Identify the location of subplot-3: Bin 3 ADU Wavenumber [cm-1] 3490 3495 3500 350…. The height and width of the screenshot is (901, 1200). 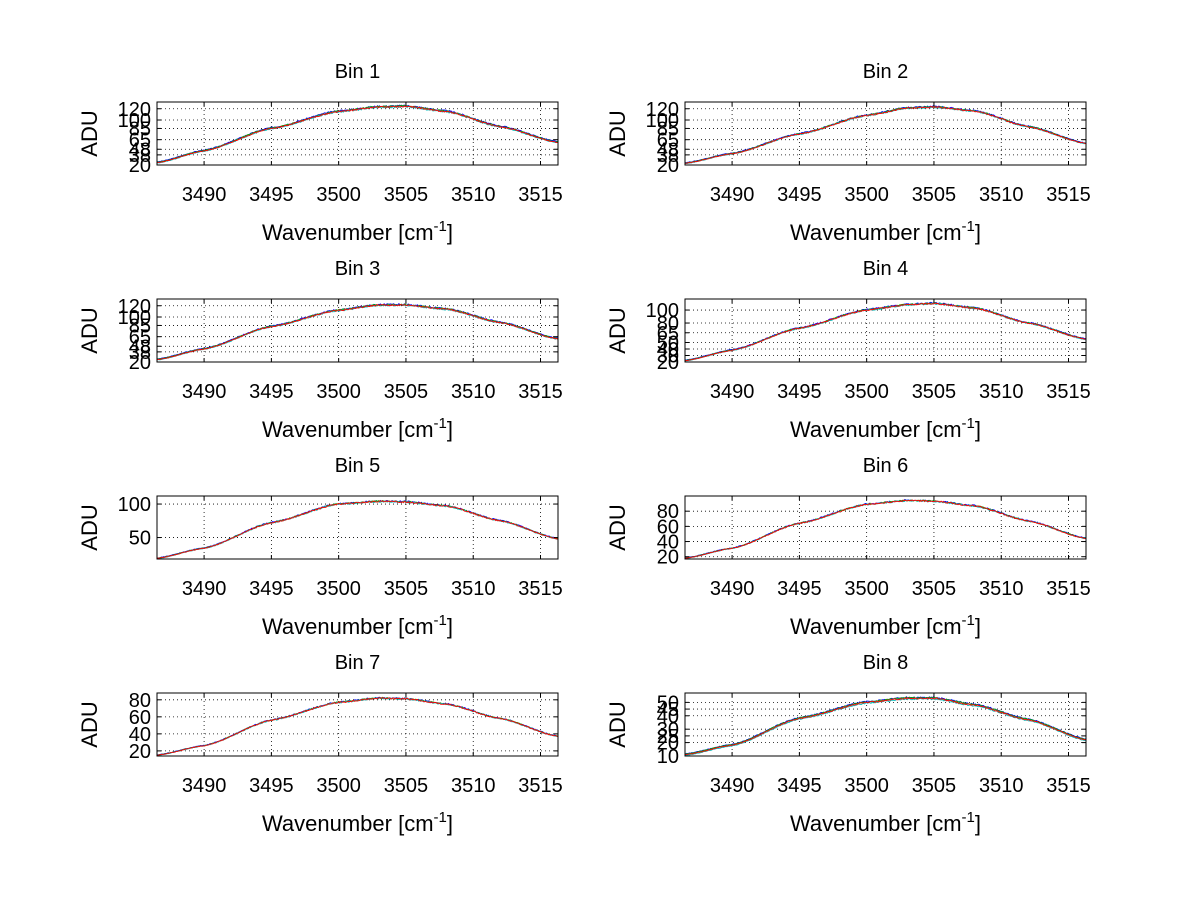
(320, 350).